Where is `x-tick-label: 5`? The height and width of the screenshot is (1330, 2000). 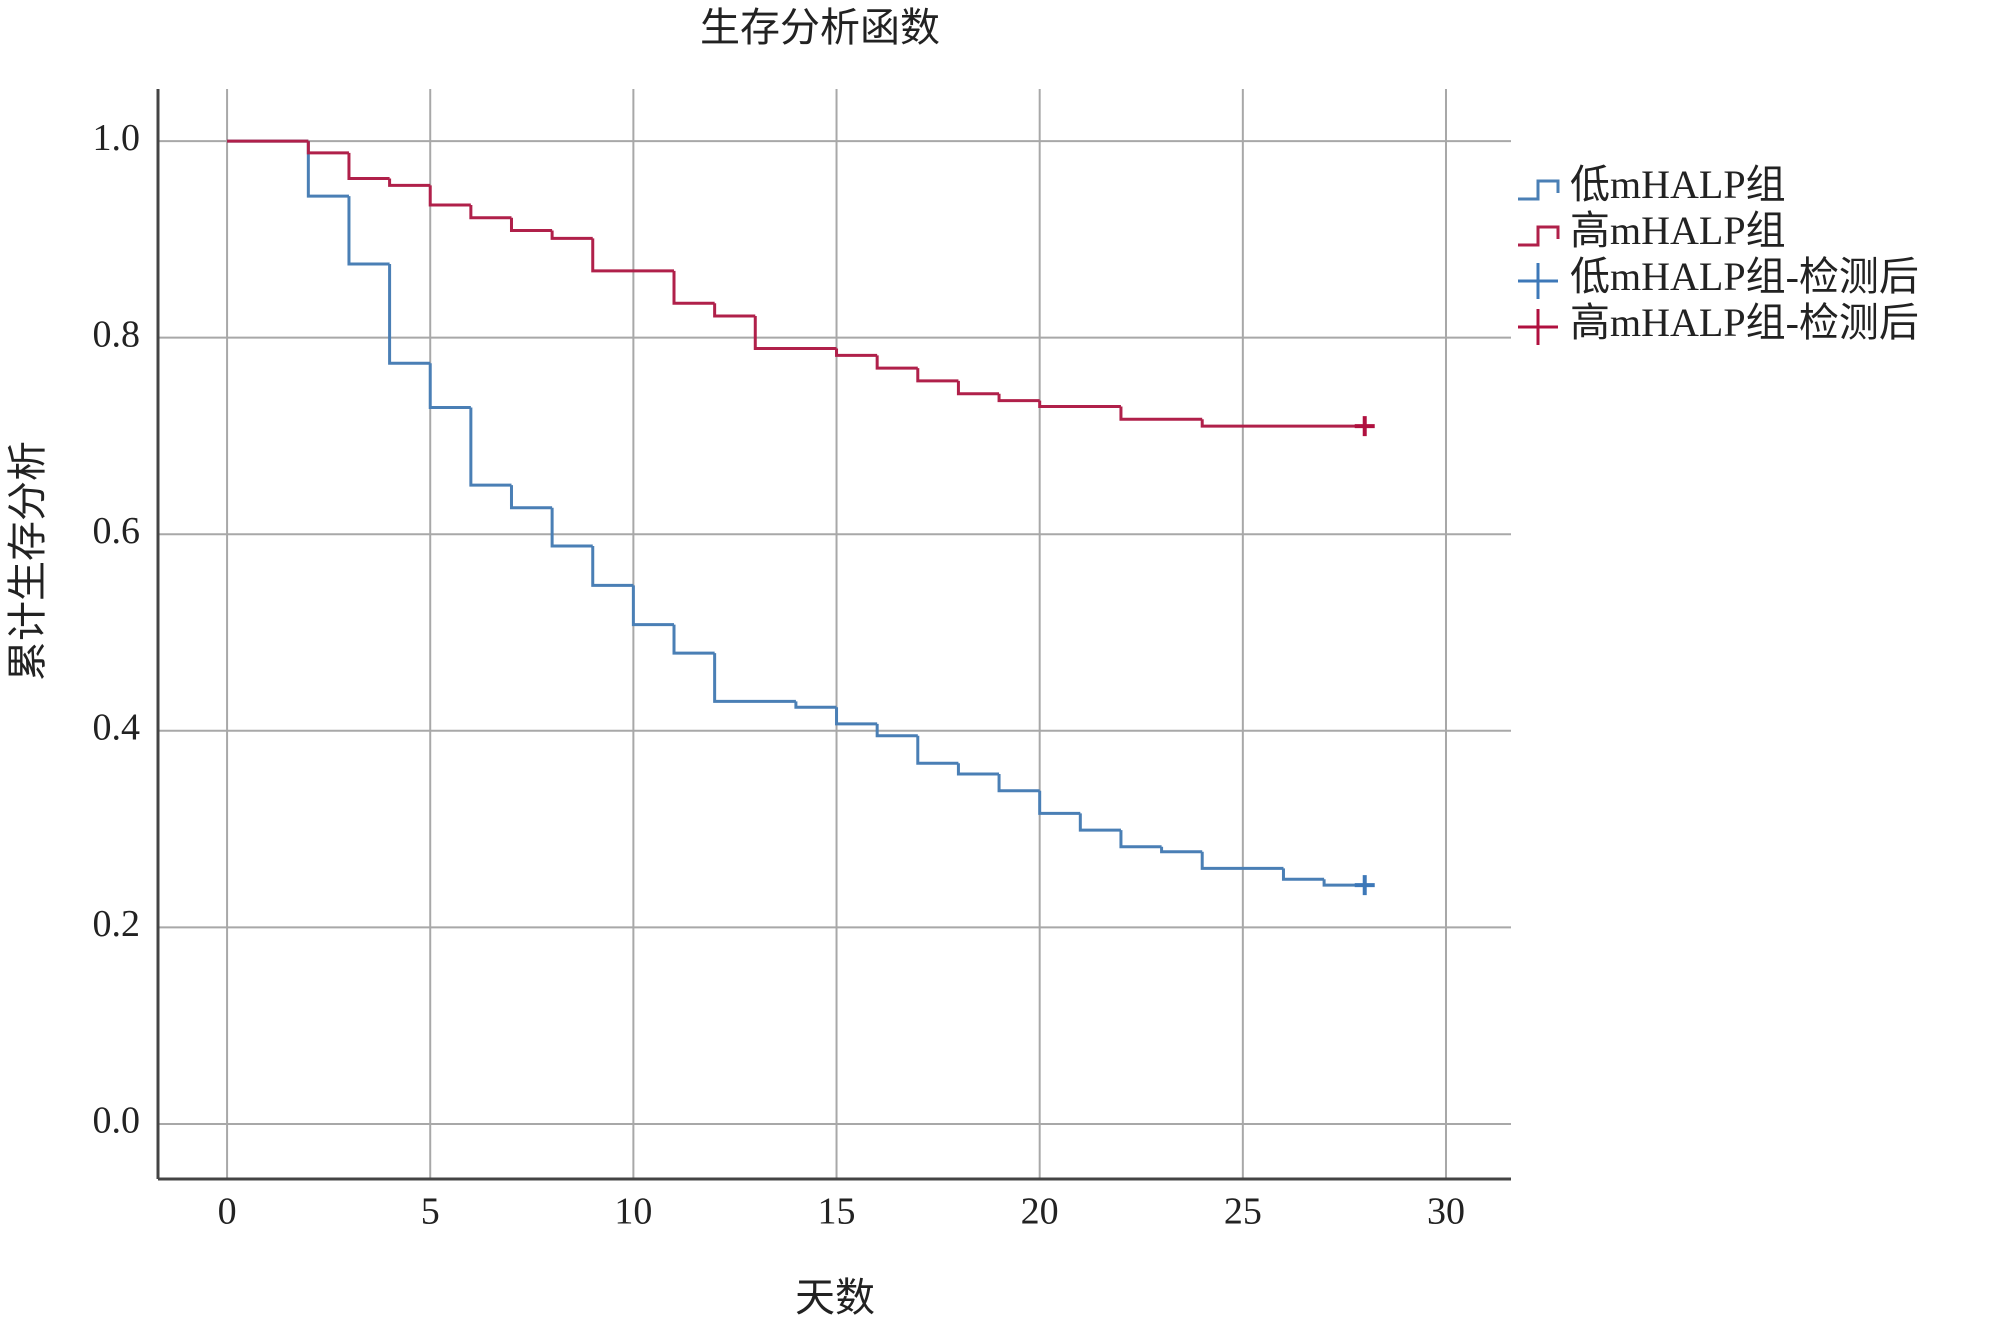
x-tick-label: 5 is located at coordinates (430, 1212).